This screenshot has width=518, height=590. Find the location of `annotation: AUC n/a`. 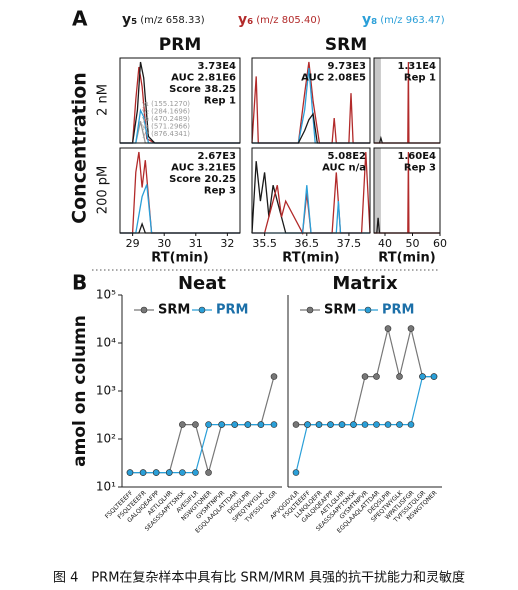

annotation: AUC n/a is located at coordinates (344, 168).